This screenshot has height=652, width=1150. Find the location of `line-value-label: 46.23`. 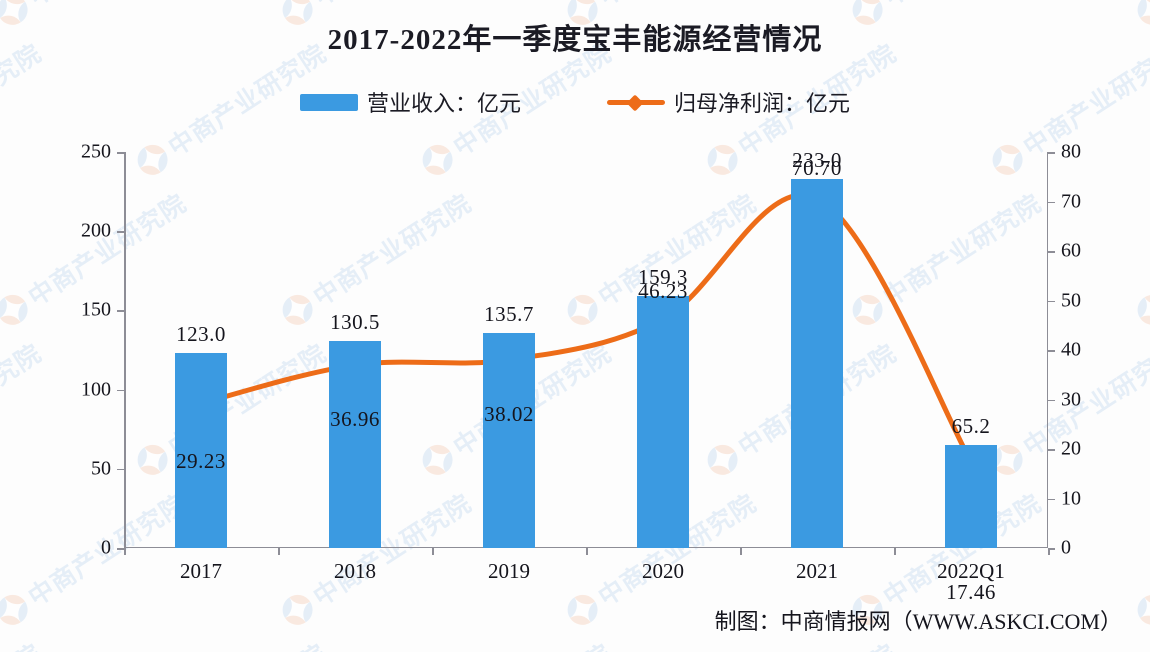

line-value-label: 46.23 is located at coordinates (663, 291).